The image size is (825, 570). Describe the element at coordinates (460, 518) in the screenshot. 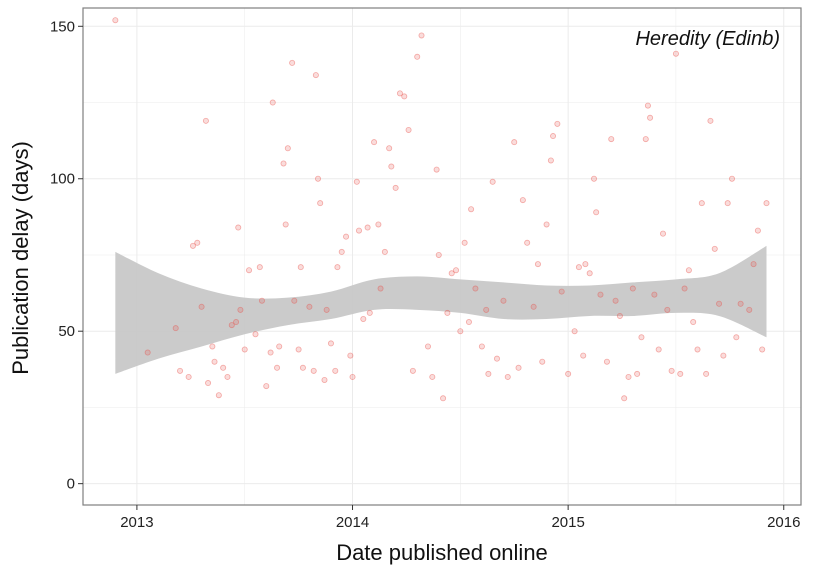

I see `x-axis-ticks: 2013 2014 2015 2016` at that location.